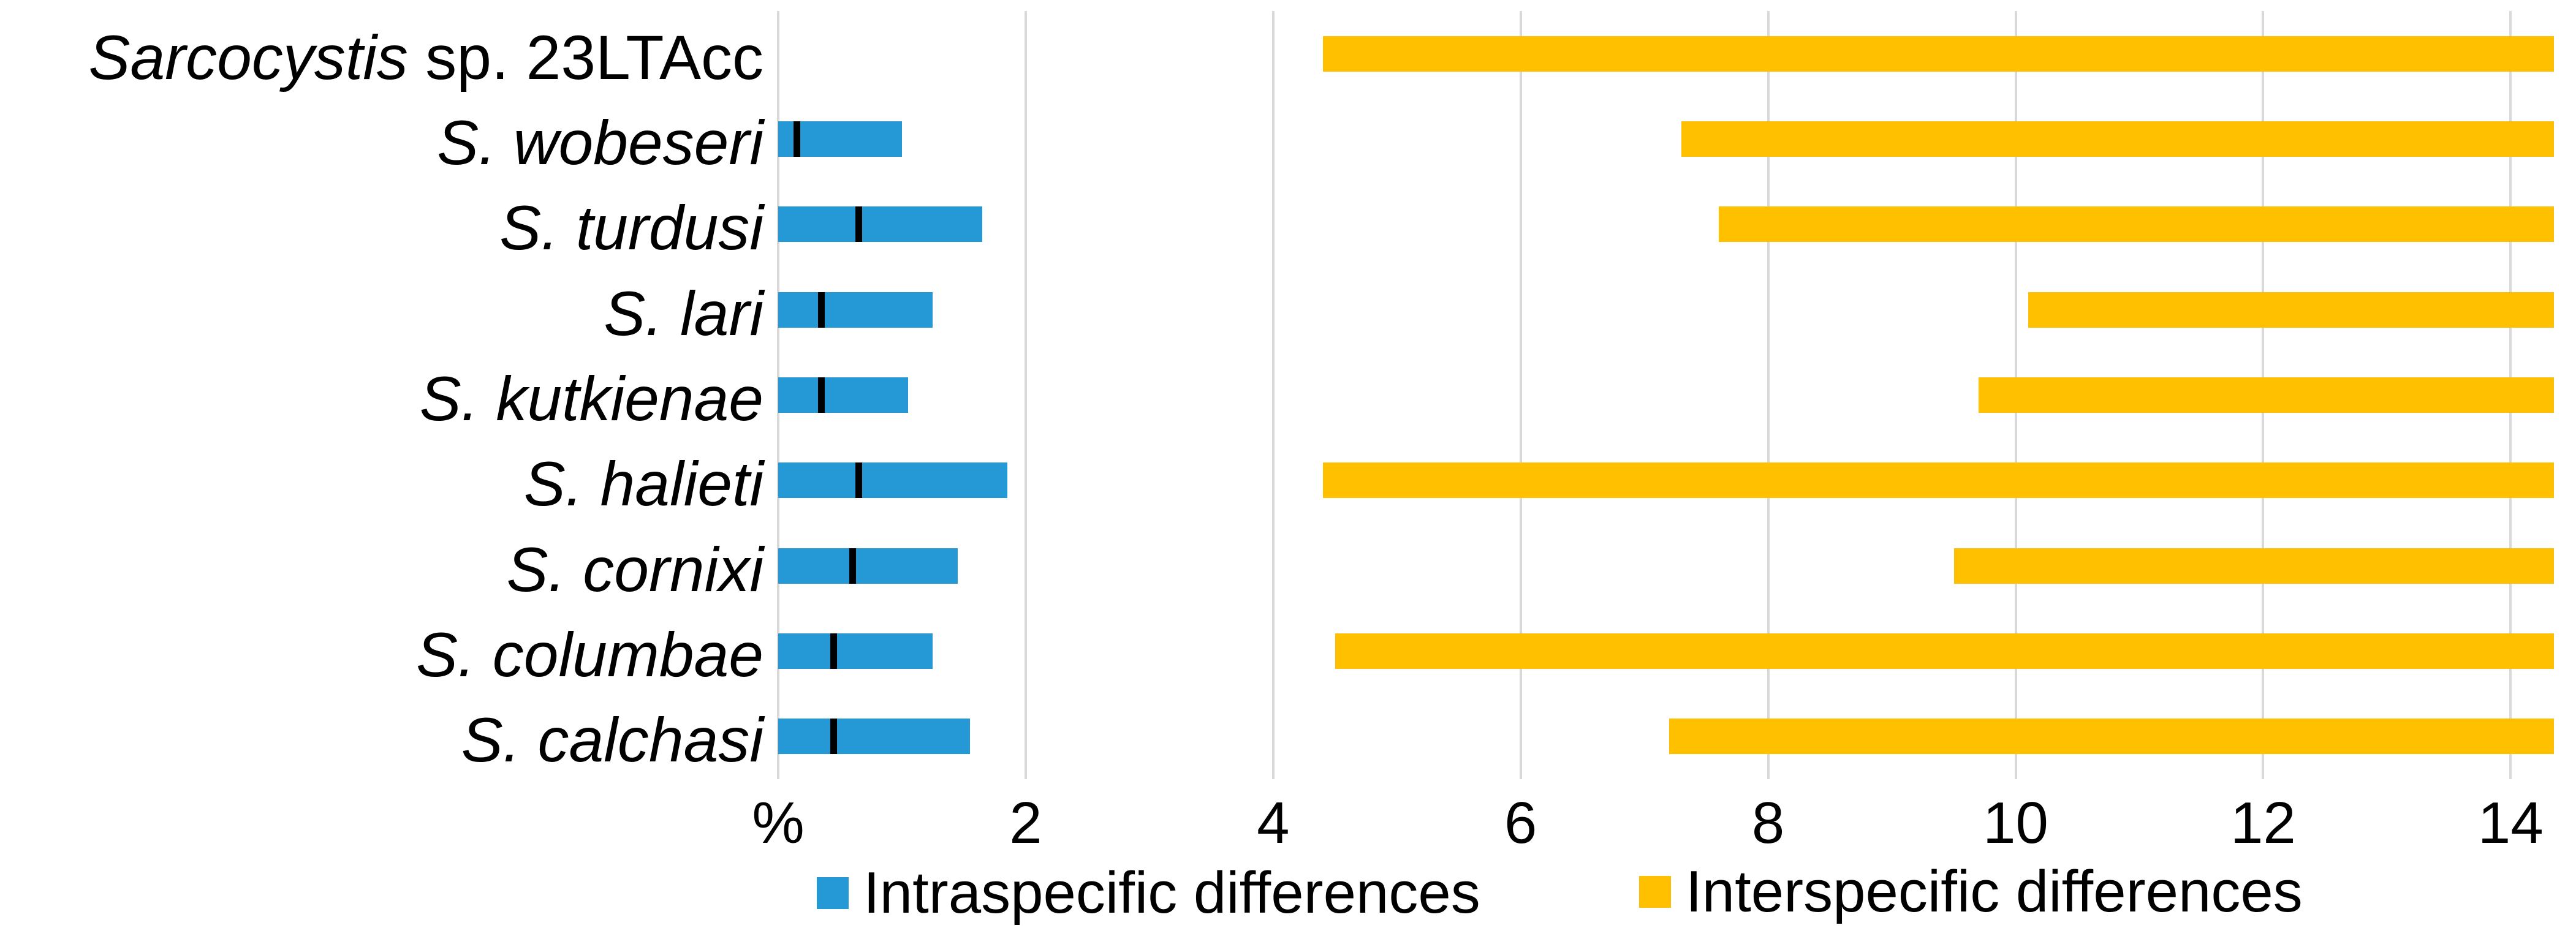  I want to click on y-axis-label: S. turdusi, so click(631, 228).